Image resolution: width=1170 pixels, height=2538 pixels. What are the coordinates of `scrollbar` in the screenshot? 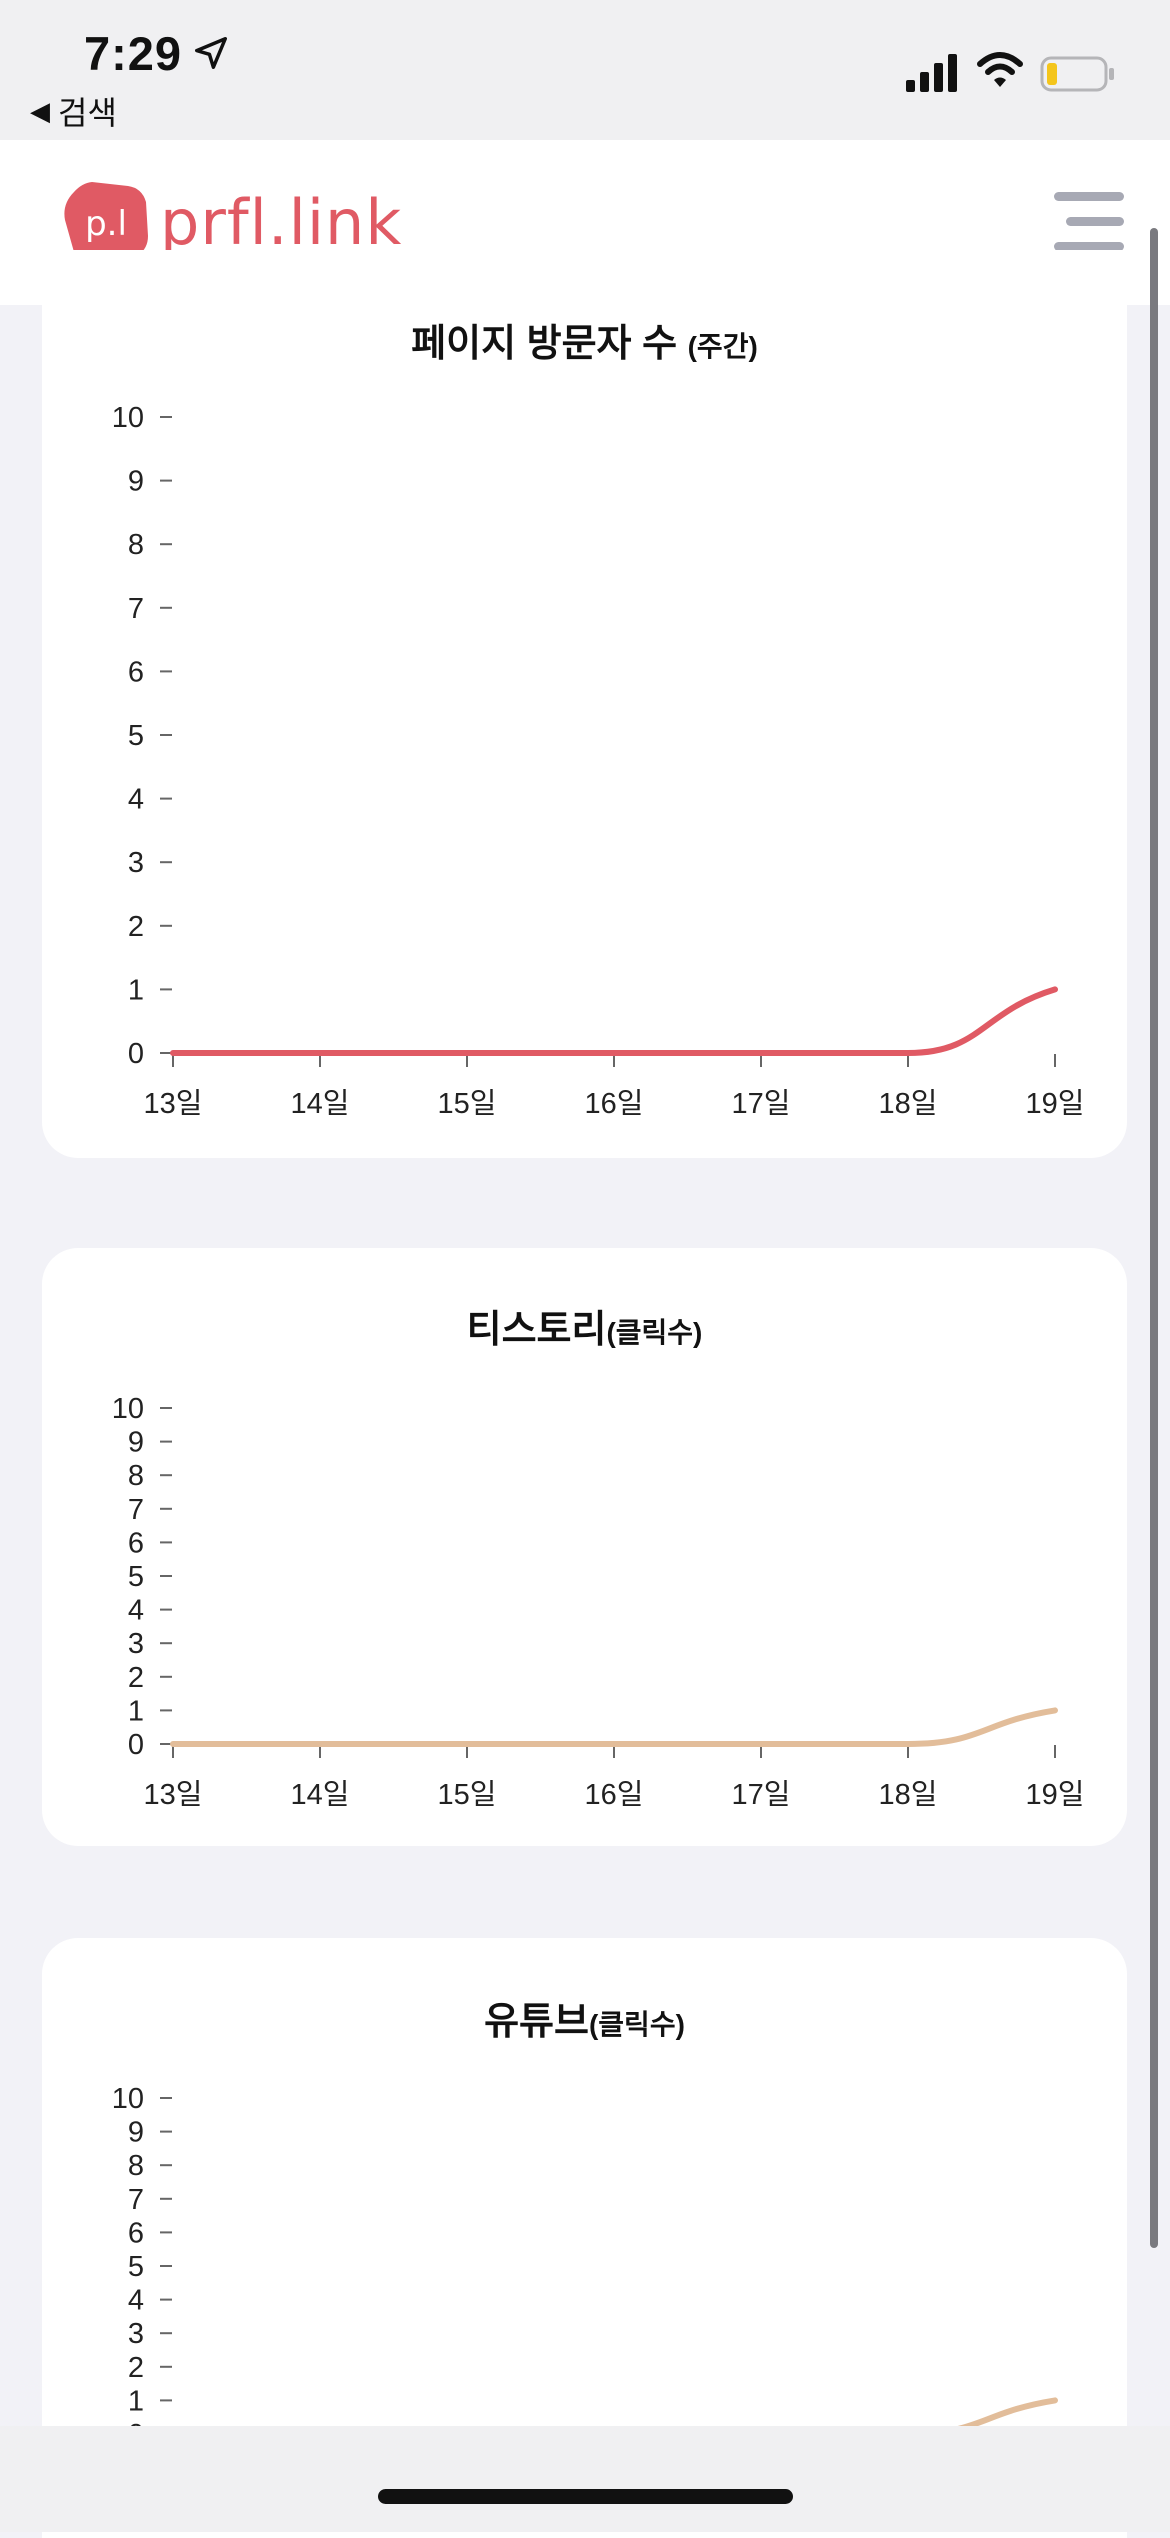 It's located at (1154, 1238).